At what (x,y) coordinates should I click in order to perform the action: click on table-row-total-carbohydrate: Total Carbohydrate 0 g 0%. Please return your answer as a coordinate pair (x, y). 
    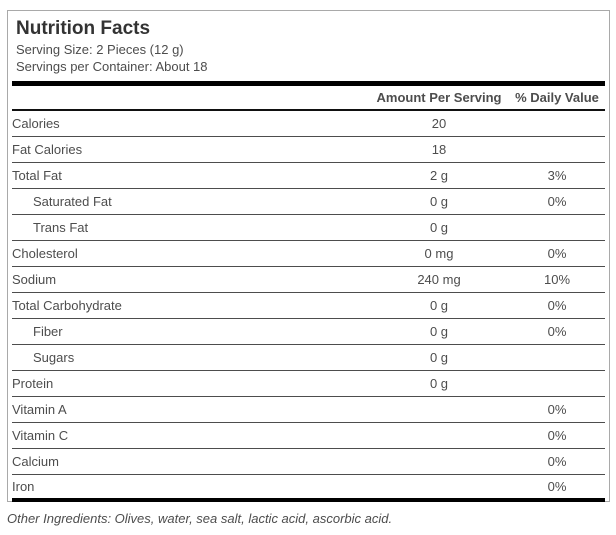
    Looking at the image, I should click on (308, 305).